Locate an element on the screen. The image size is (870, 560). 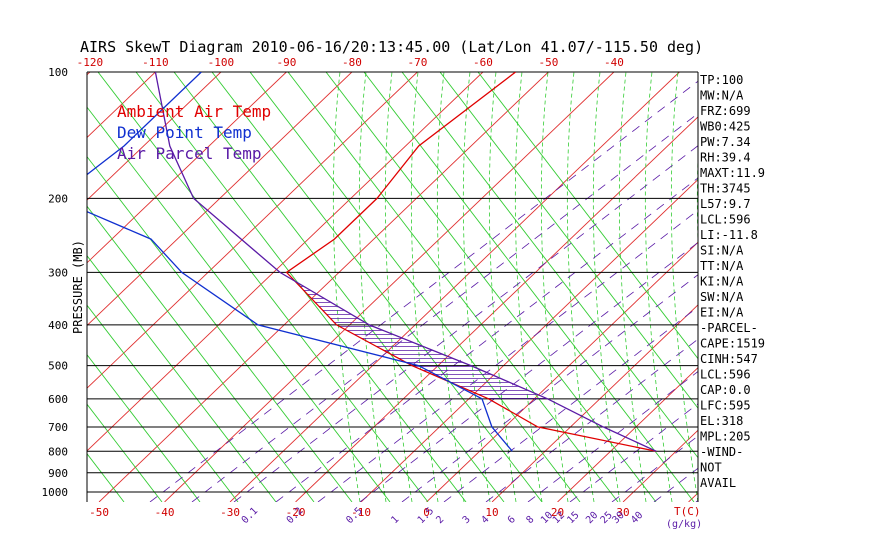
index-label: WB0:425 is located at coordinates (725, 127).